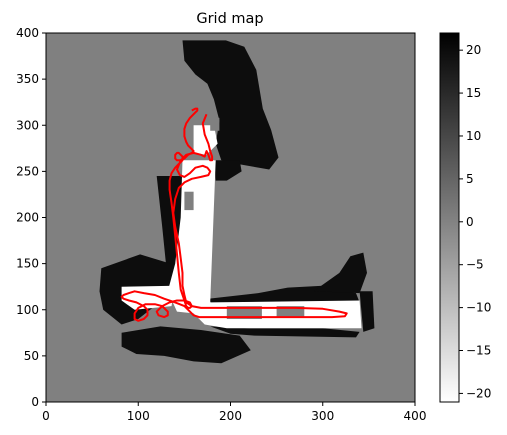 The image size is (507, 435). I want to click on y-axis: 0 50 100 150 200 250 300 350 400, so click(31, 217).